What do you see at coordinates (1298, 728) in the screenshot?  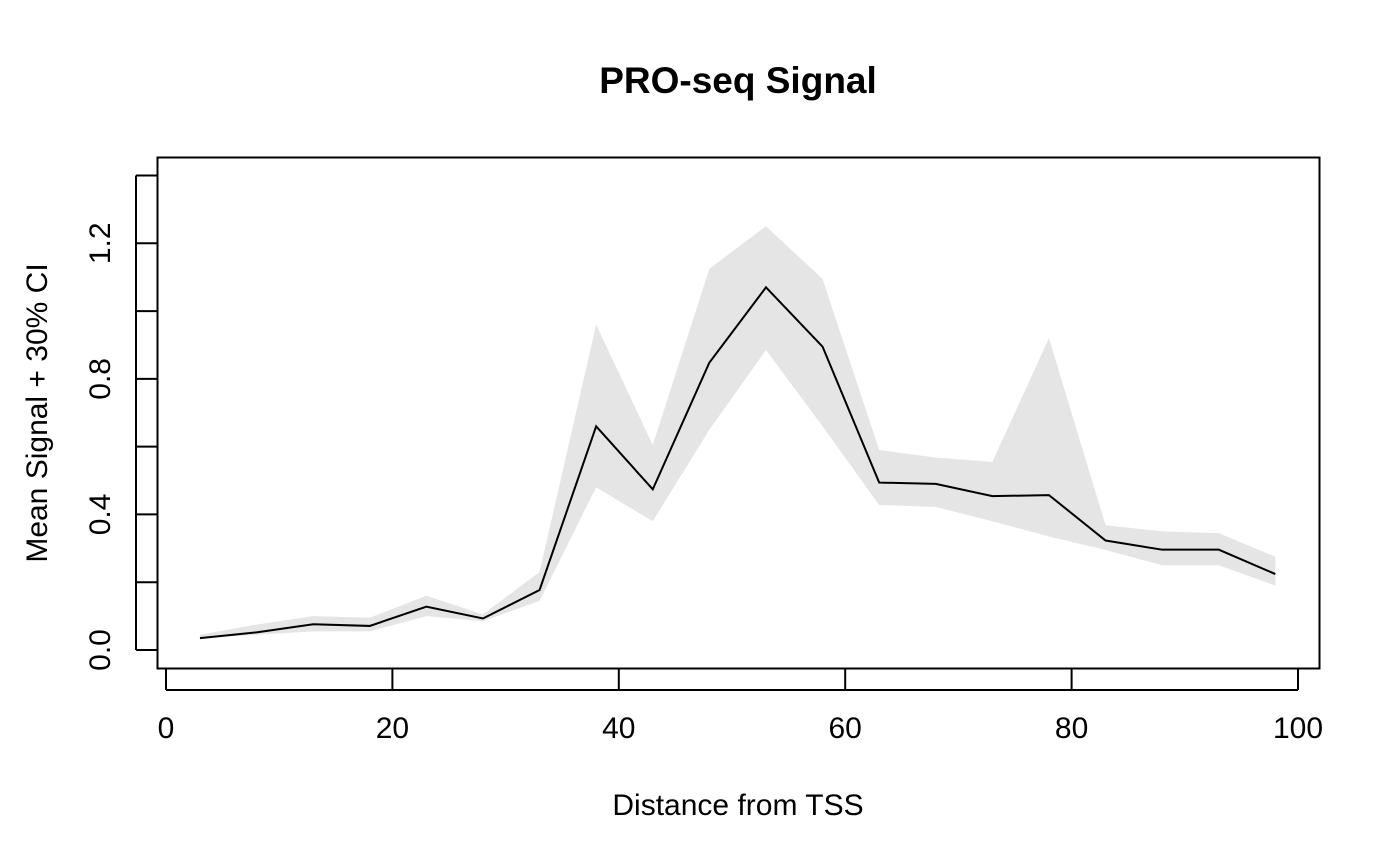 I see `x-tick-label: 100` at bounding box center [1298, 728].